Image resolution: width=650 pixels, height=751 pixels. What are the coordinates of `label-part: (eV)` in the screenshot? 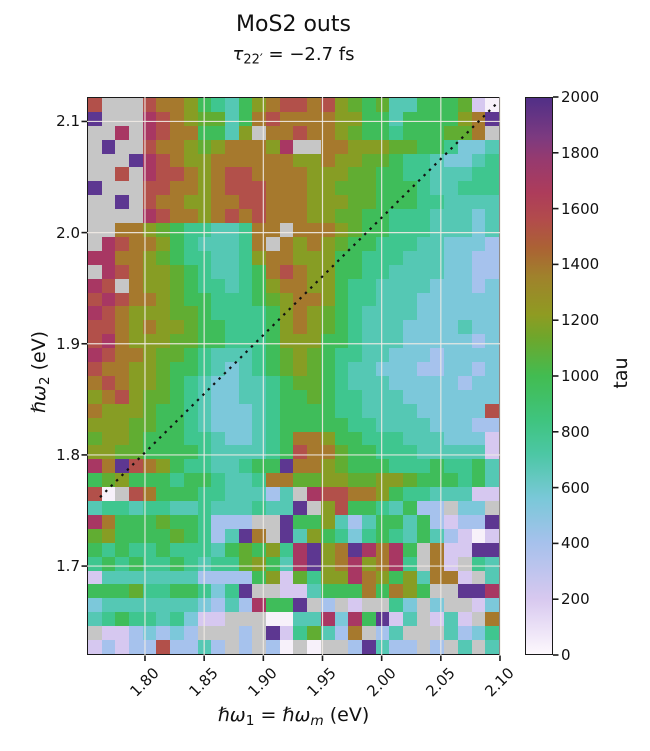 It's located at (346, 715).